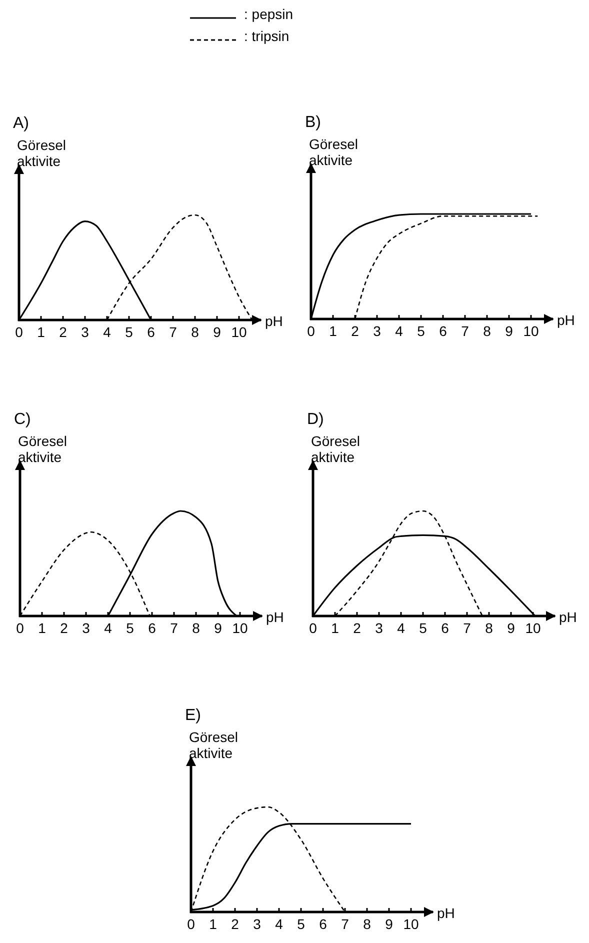  I want to click on chart-title: A), so click(21, 123).